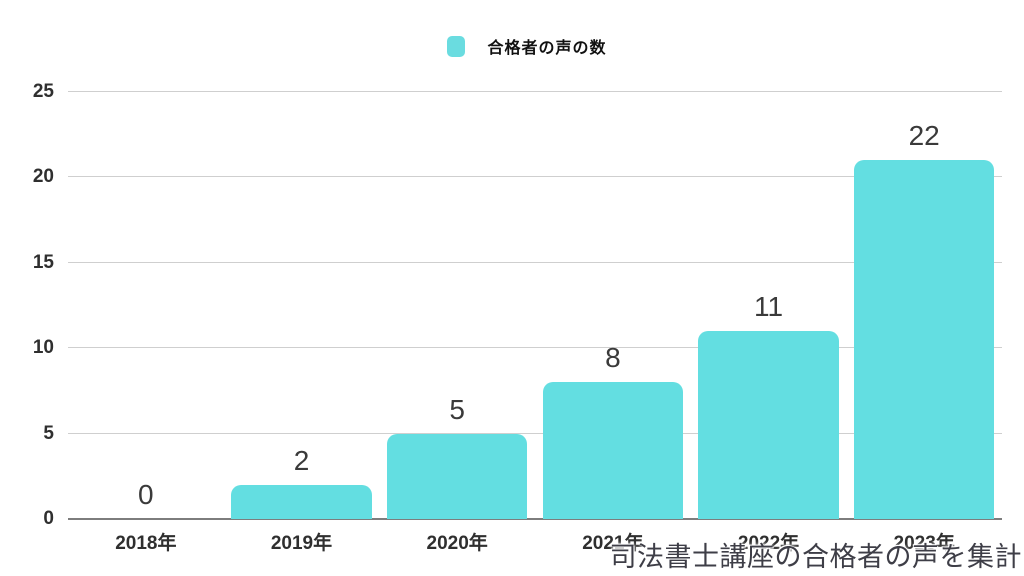  Describe the element at coordinates (924, 136) in the screenshot. I see `bar-value-label: 22` at that location.